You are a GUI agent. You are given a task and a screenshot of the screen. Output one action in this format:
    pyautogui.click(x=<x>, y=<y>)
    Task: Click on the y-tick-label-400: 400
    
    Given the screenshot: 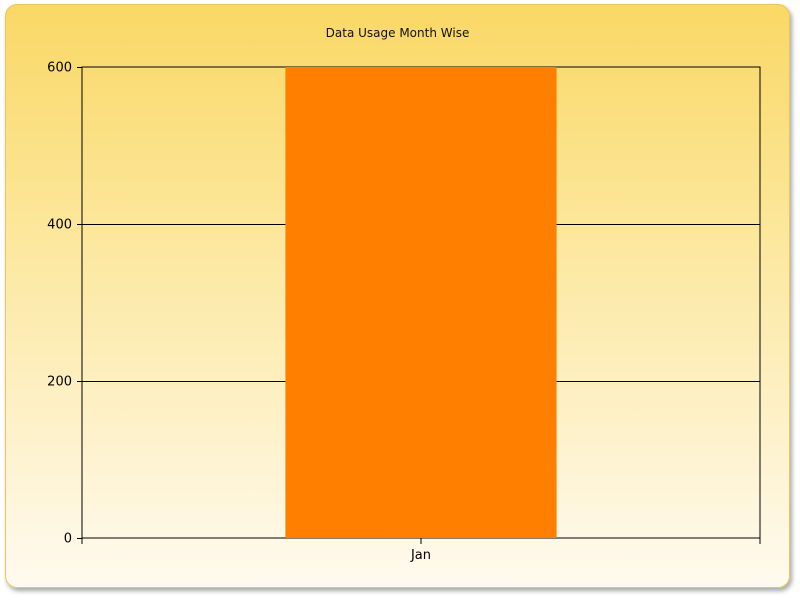 What is the action you would take?
    pyautogui.click(x=59, y=225)
    